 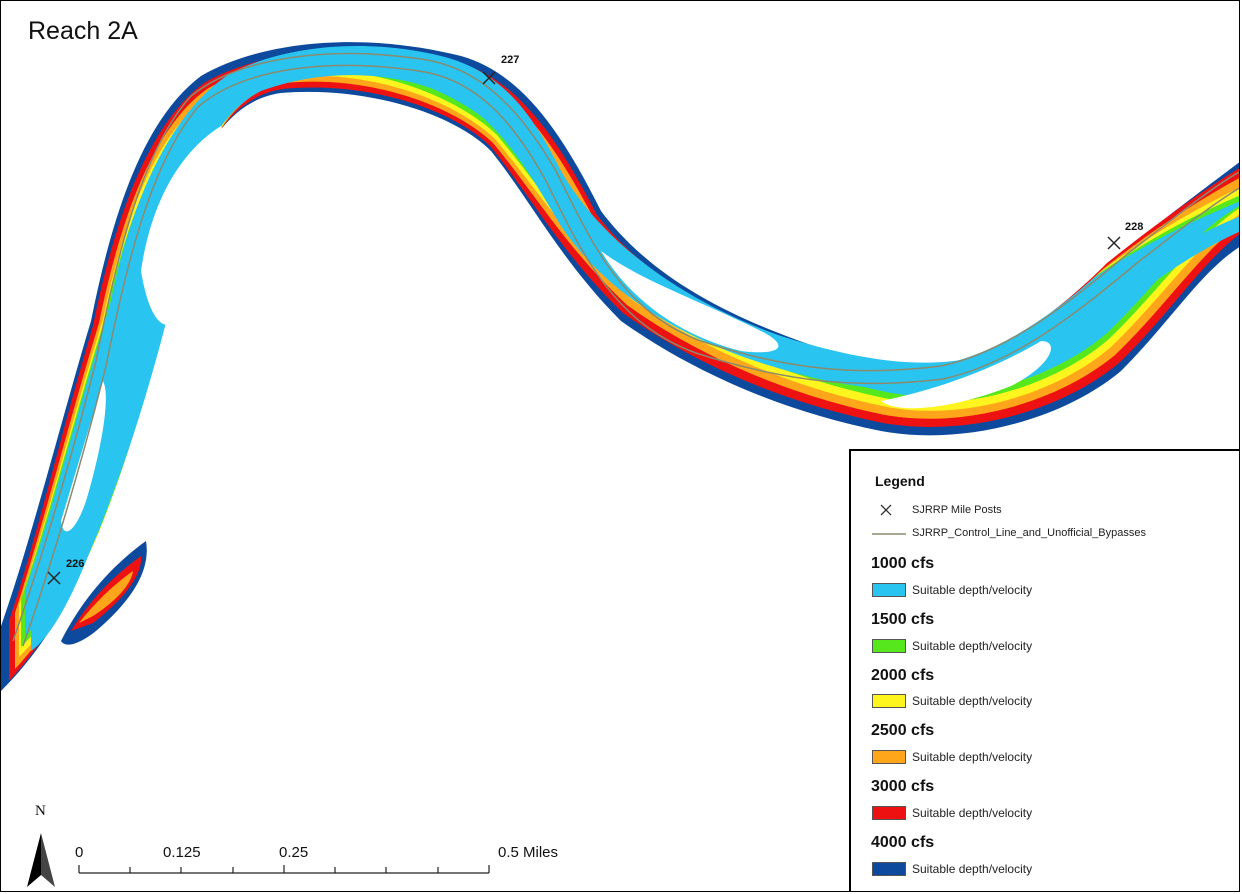 What do you see at coordinates (284, 869) in the screenshot?
I see `scale-bar` at bounding box center [284, 869].